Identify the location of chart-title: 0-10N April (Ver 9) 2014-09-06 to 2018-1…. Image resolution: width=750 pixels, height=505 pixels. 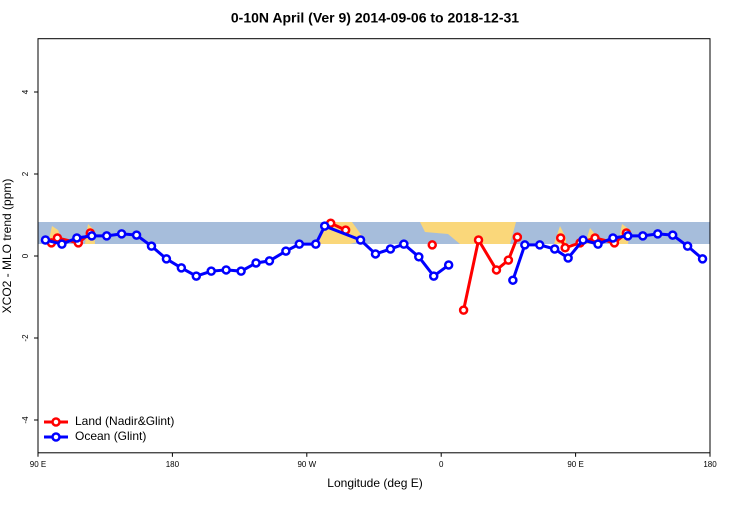
(375, 18).